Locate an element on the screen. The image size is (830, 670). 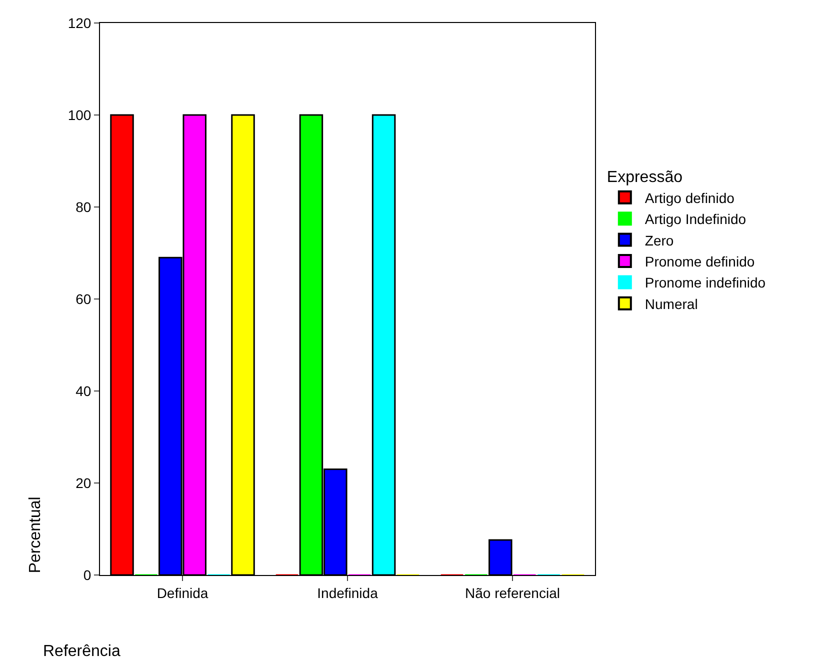
x-axis-title: Referência is located at coordinates (81, 651).